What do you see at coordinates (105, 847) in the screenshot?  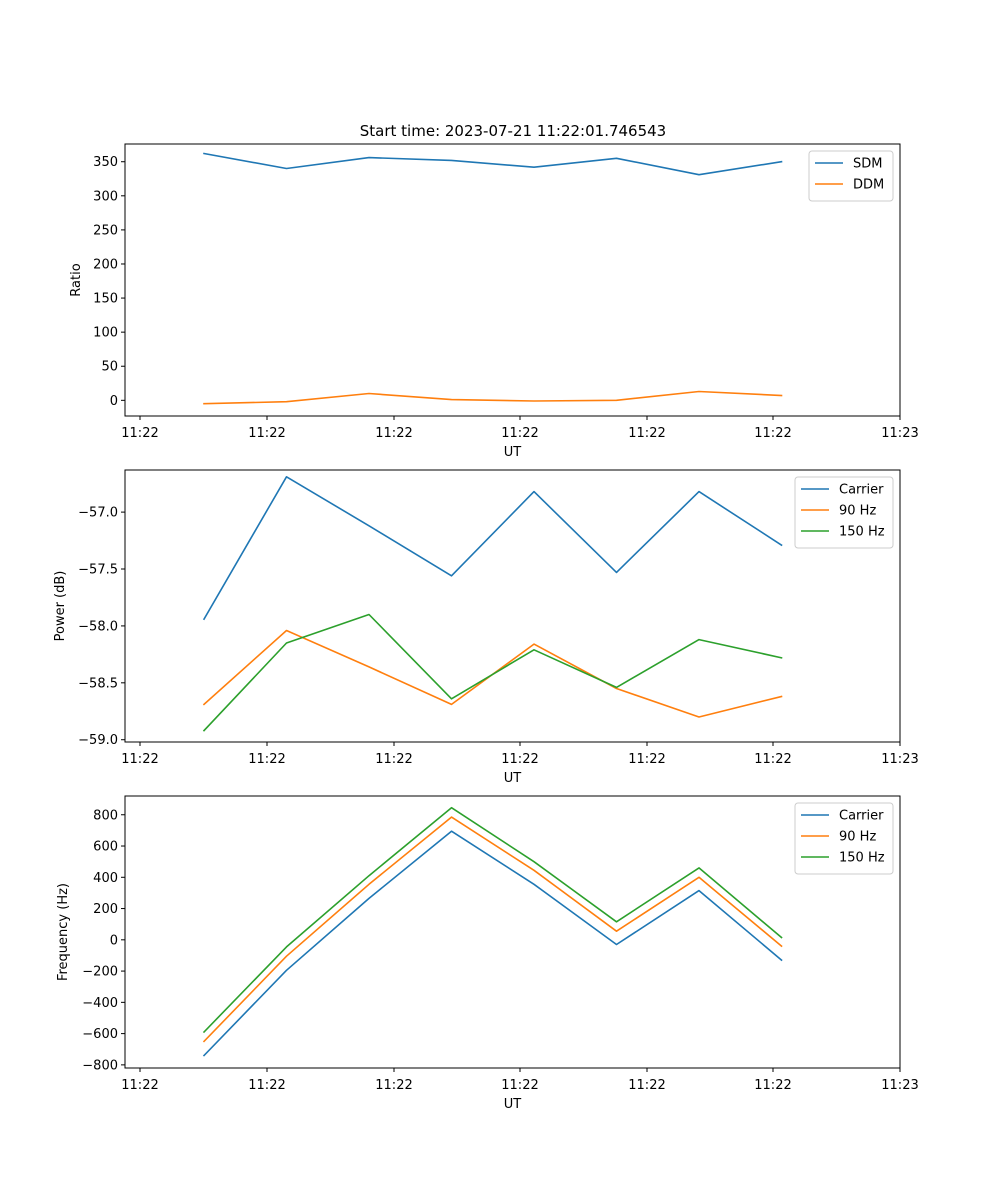 I see `frequency-y-tick-label: 600` at bounding box center [105, 847].